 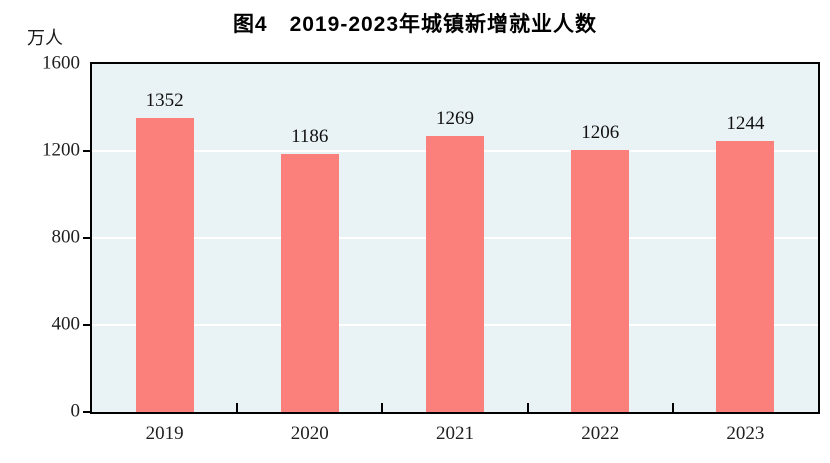 I want to click on x-tick-label-2022: 2022, so click(x=600, y=433).